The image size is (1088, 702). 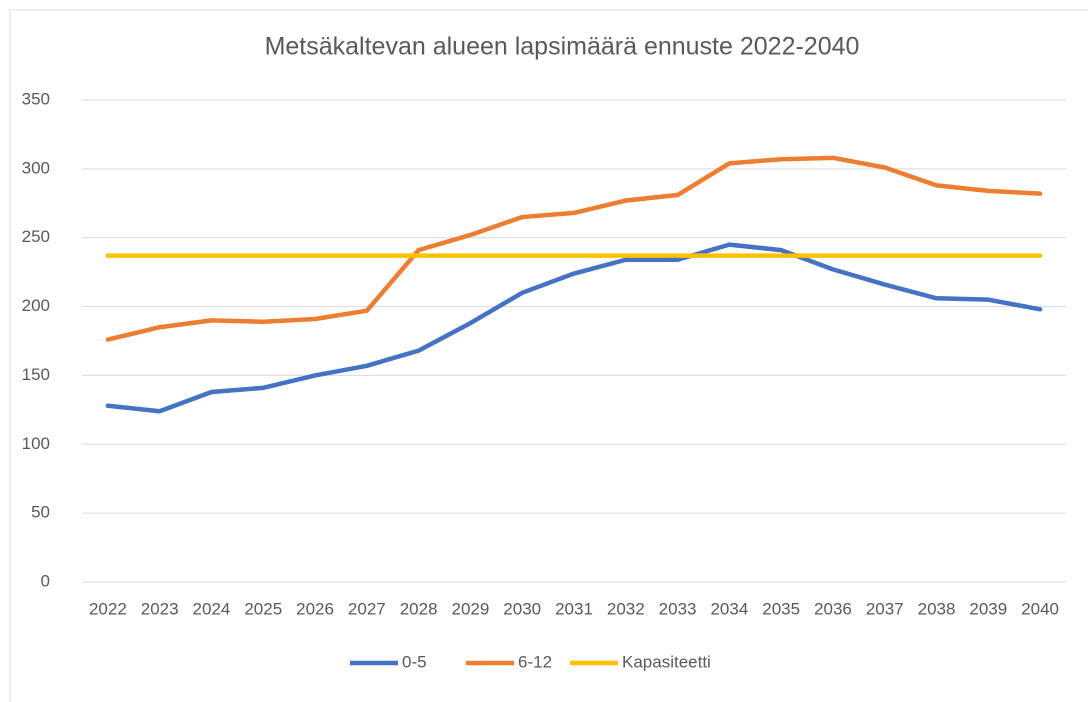 What do you see at coordinates (36, 374) in the screenshot?
I see `y-tick-label: 150` at bounding box center [36, 374].